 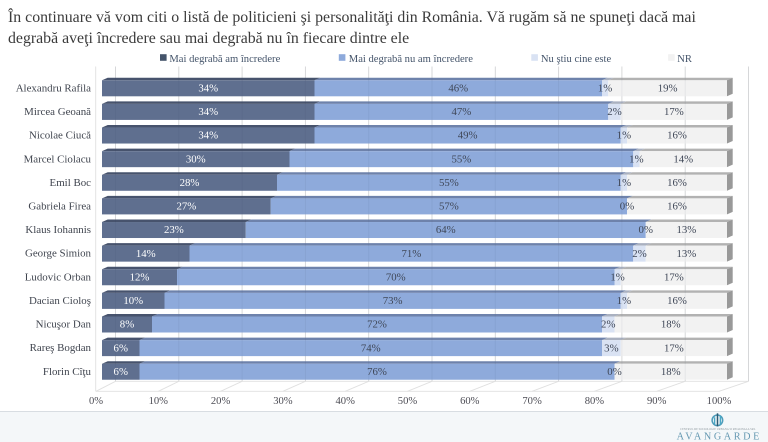 I want to click on svg-text: 64%, so click(x=446, y=230).